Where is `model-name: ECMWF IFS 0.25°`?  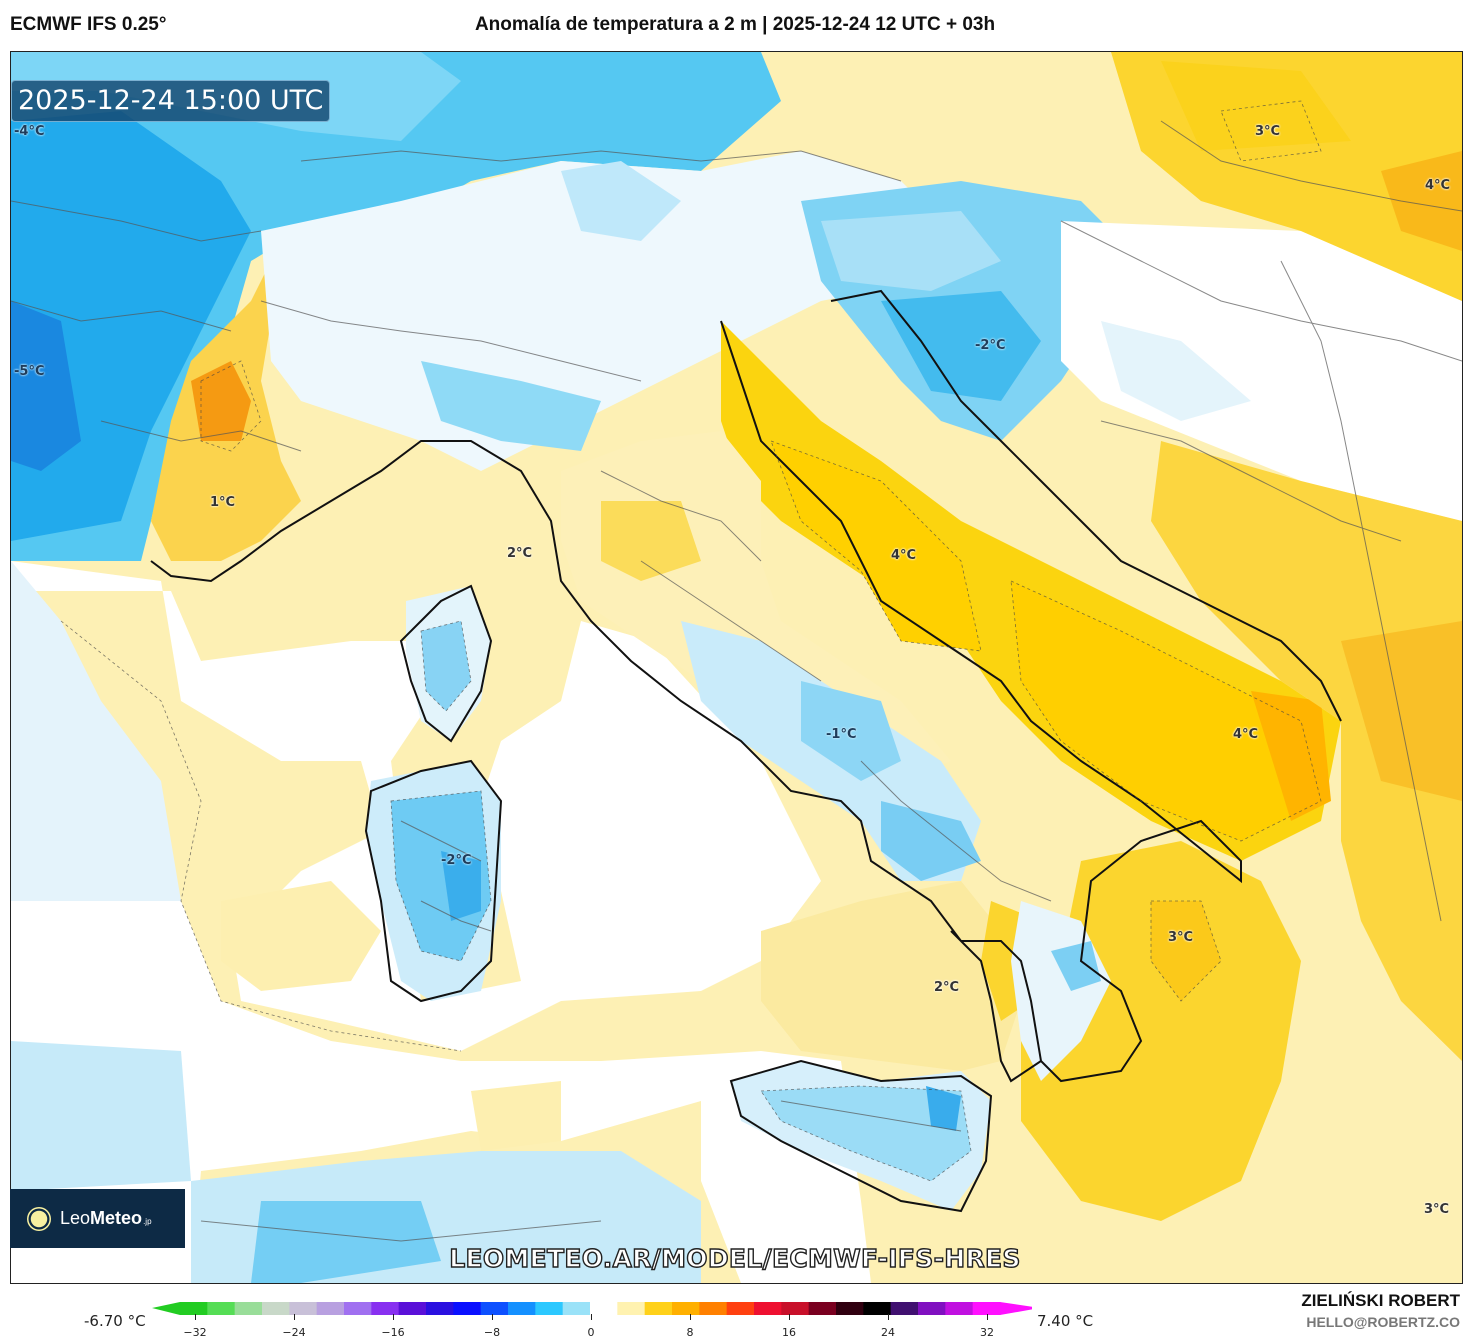 model-name: ECMWF IFS 0.25° is located at coordinates (88, 24).